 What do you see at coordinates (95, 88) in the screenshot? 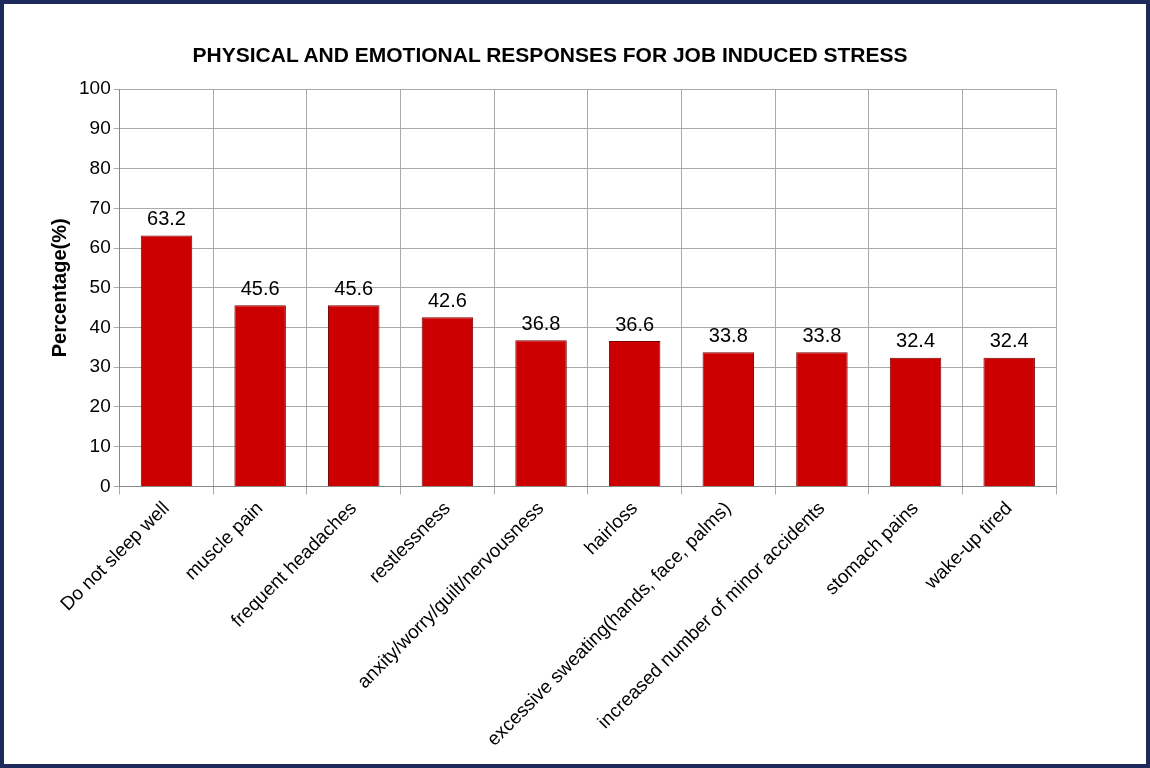
I see `y-tick-label: 100` at bounding box center [95, 88].